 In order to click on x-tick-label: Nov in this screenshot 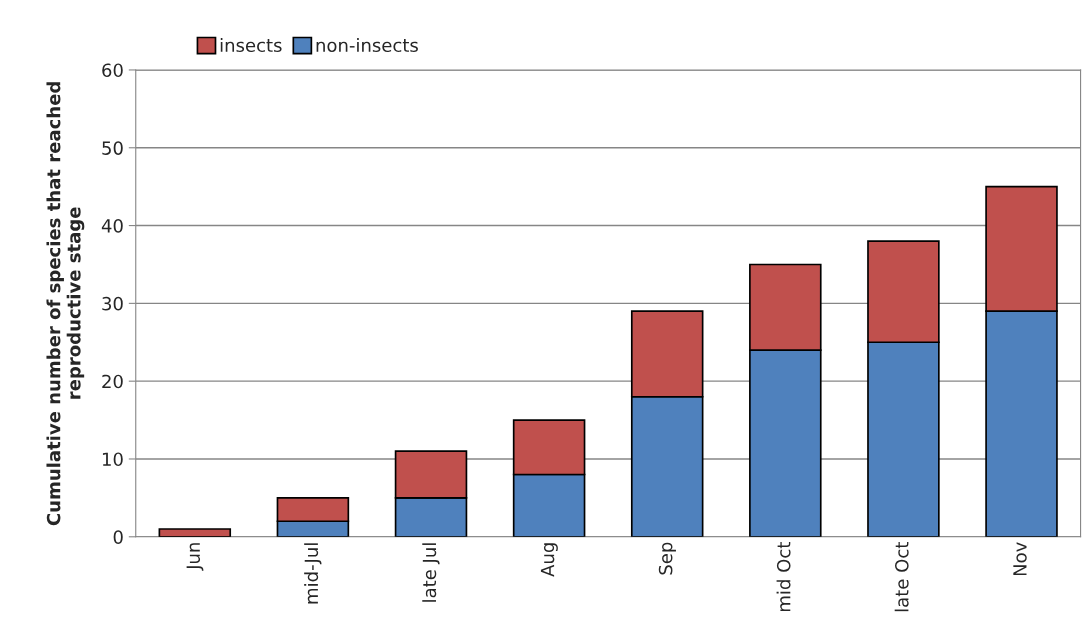, I will do `click(1020, 559)`.